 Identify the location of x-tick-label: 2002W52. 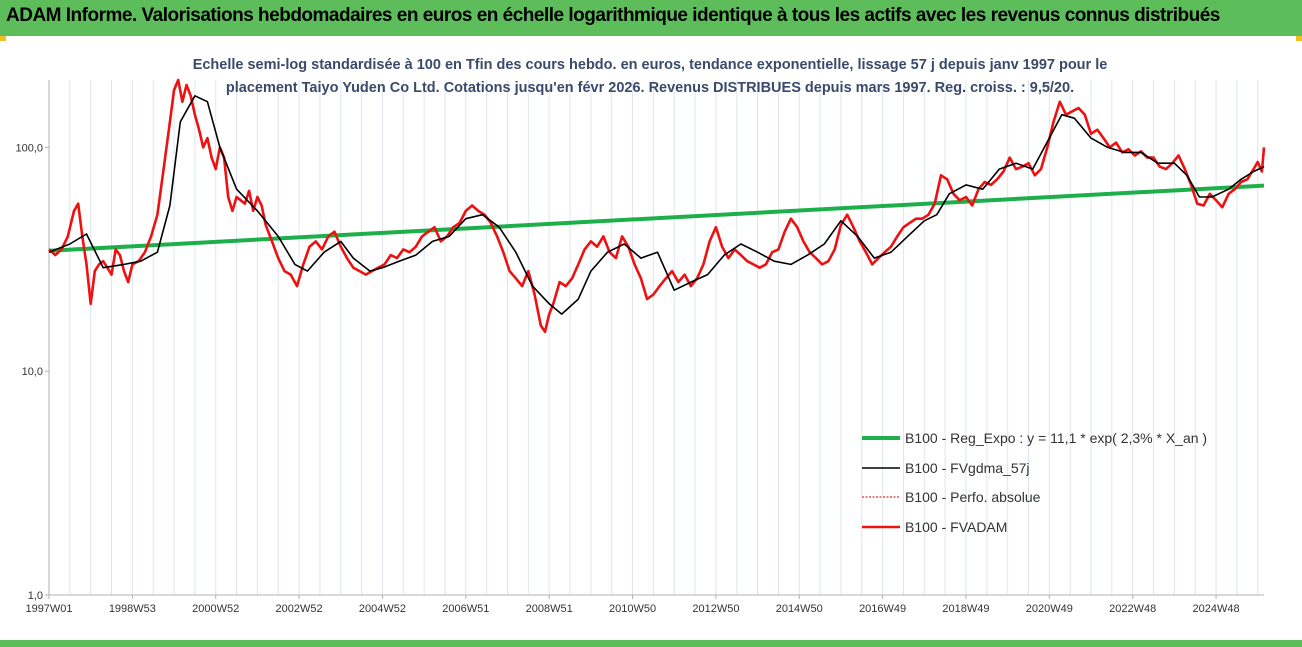
(299, 609).